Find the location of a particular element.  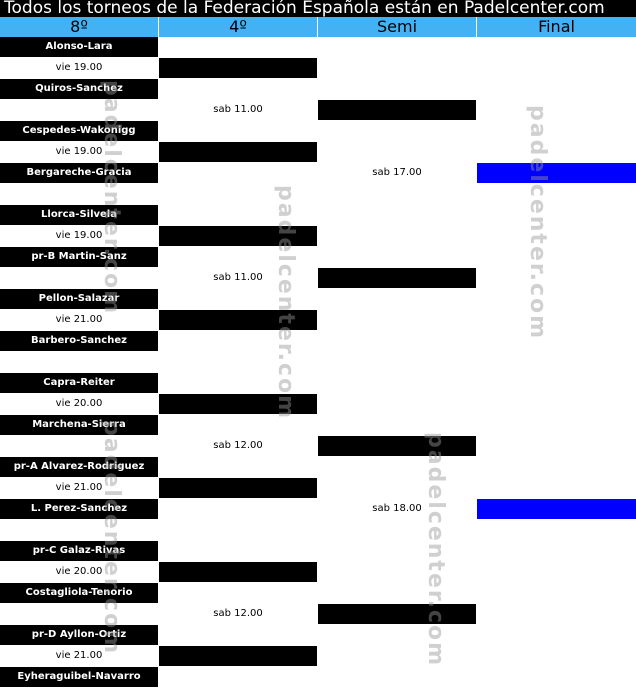

bracket-row: pr-A Alvarez-Rodriguez is located at coordinates (318, 467).